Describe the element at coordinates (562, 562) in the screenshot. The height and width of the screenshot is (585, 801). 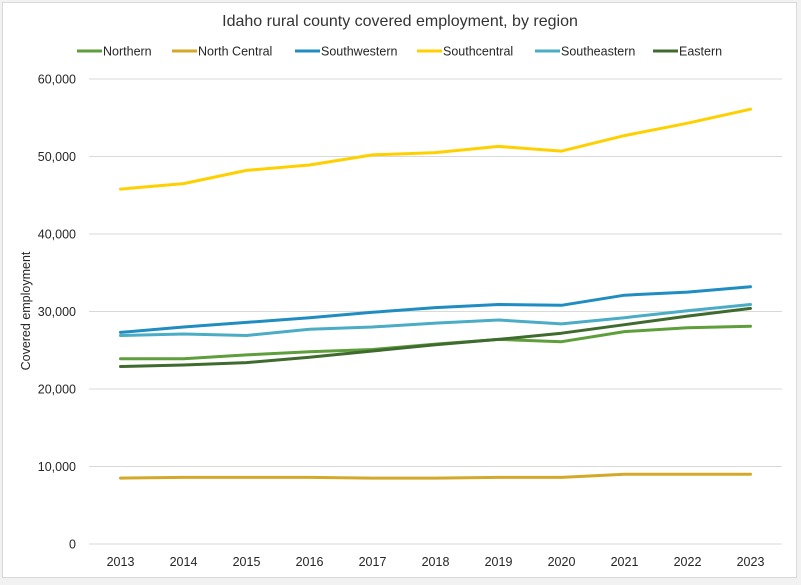
I see `x-tick-label: 2020` at that location.